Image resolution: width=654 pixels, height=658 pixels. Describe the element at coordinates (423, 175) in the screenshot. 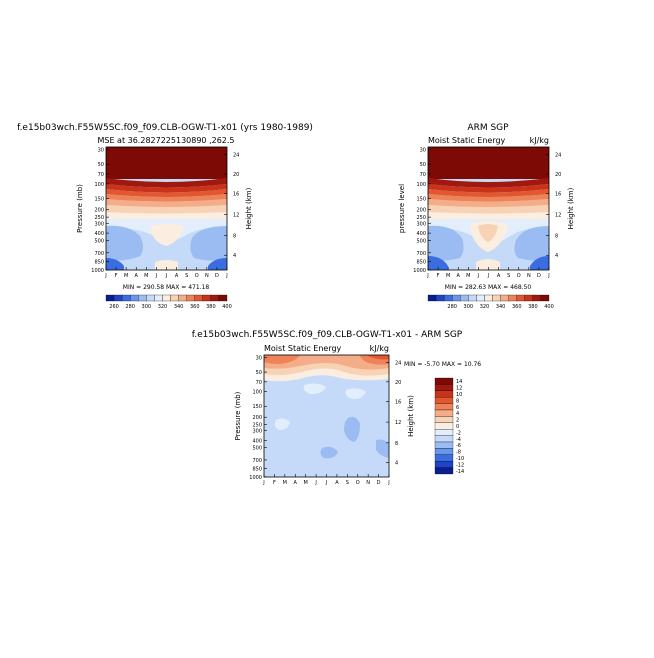

I see `y-tick-label: 70` at that location.